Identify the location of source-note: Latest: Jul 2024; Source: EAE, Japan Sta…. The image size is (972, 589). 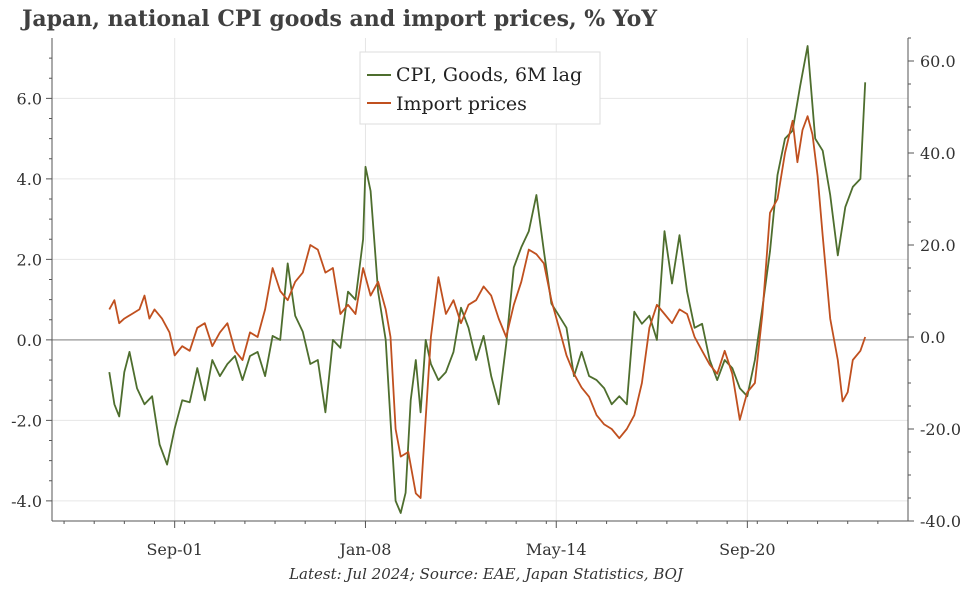
(486, 574).